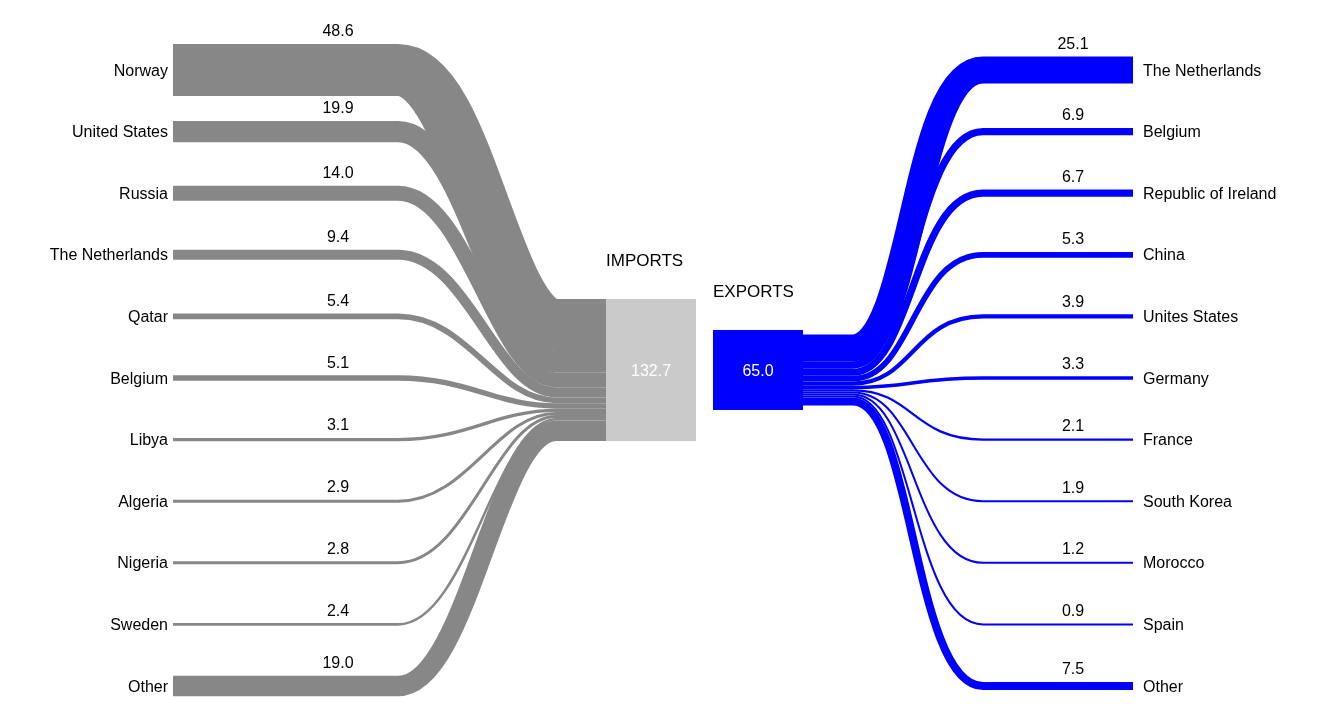  What do you see at coordinates (338, 31) in the screenshot?
I see `data-label: 48.6` at bounding box center [338, 31].